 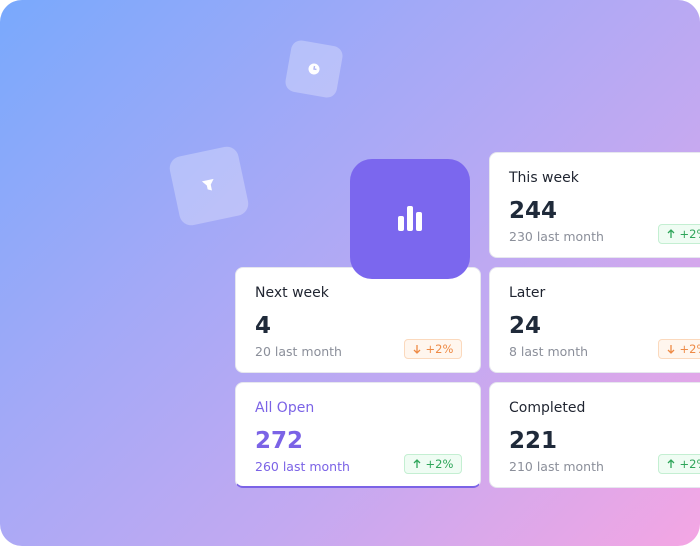 I want to click on card-previous: 260 last month, so click(x=302, y=466).